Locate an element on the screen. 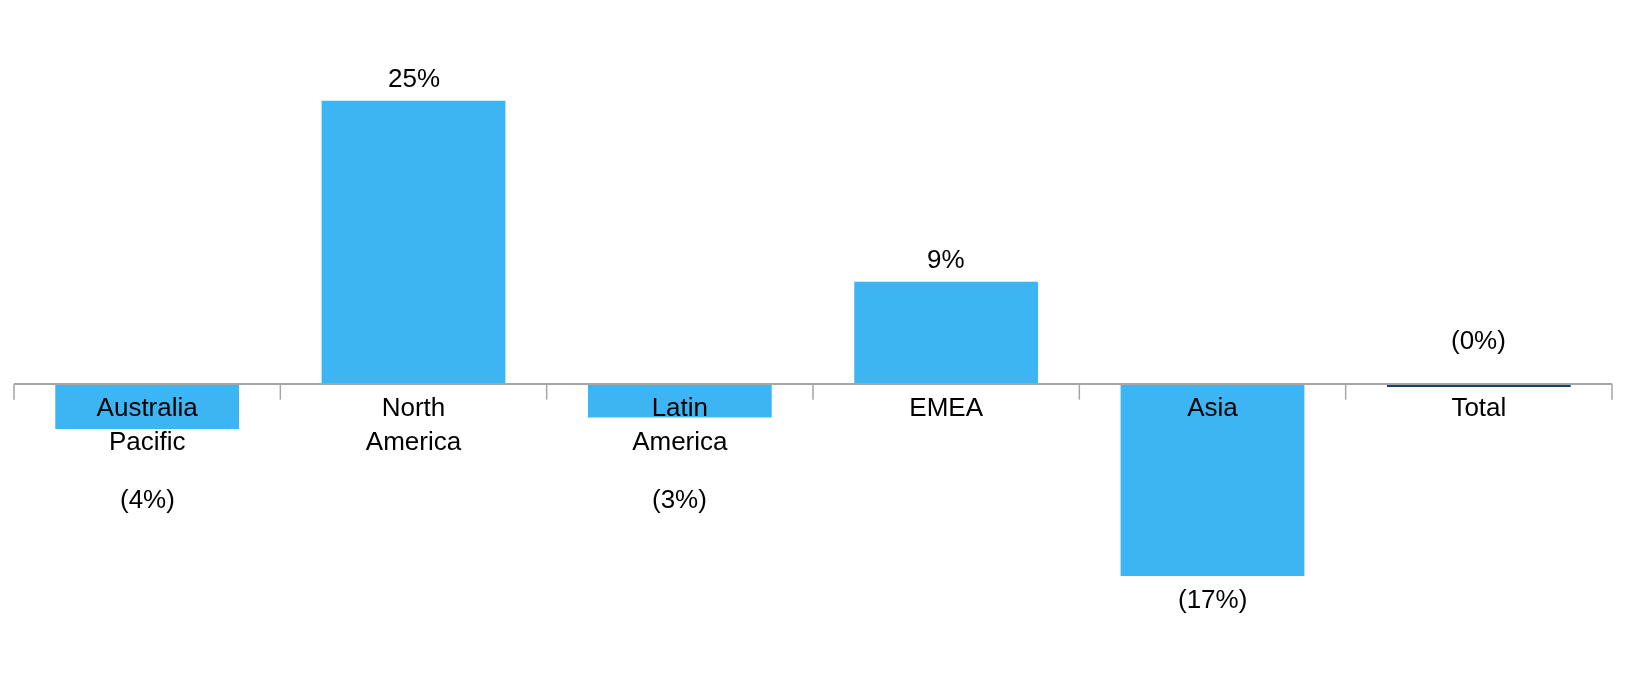 This screenshot has height=684, width=1626. data-label: (17%) is located at coordinates (1213, 599).